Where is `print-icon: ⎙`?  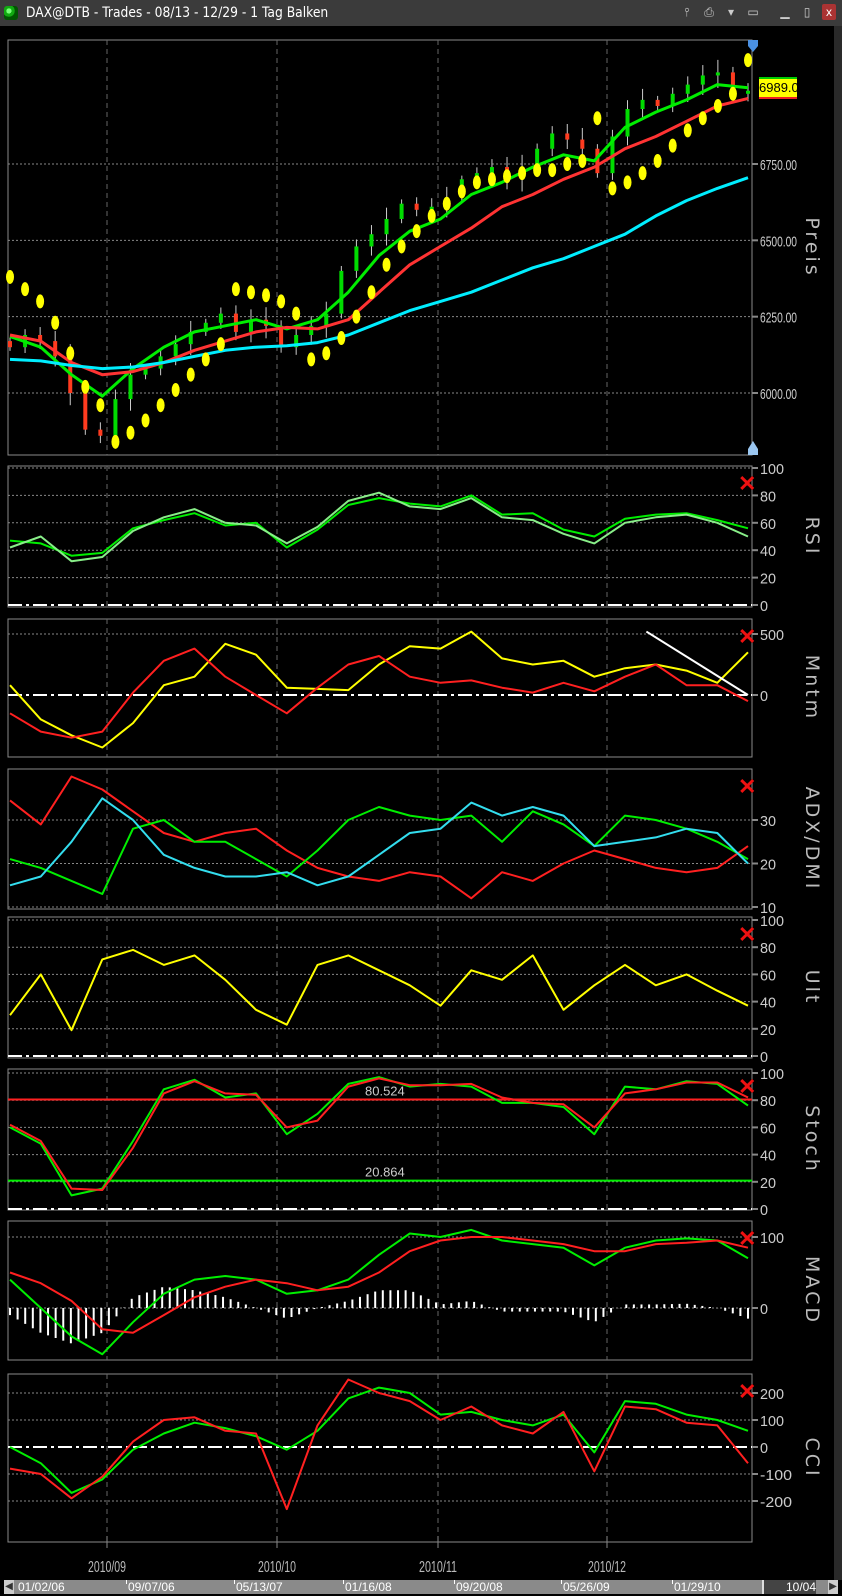
print-icon: ⎙ is located at coordinates (709, 12).